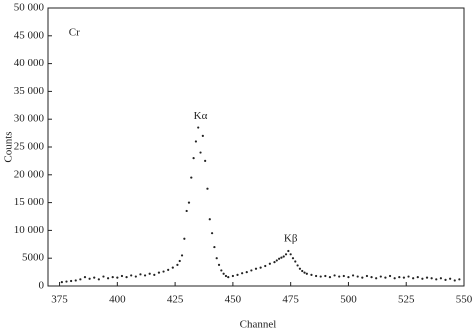  I want to click on y-axis-label: Counts, so click(9, 146).